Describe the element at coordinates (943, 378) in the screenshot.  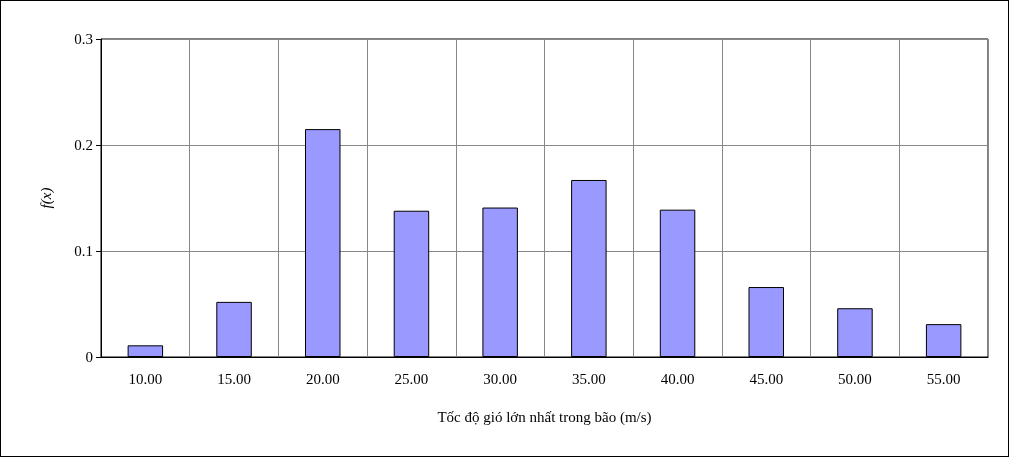
I see `x-tick-label: 55.00` at that location.